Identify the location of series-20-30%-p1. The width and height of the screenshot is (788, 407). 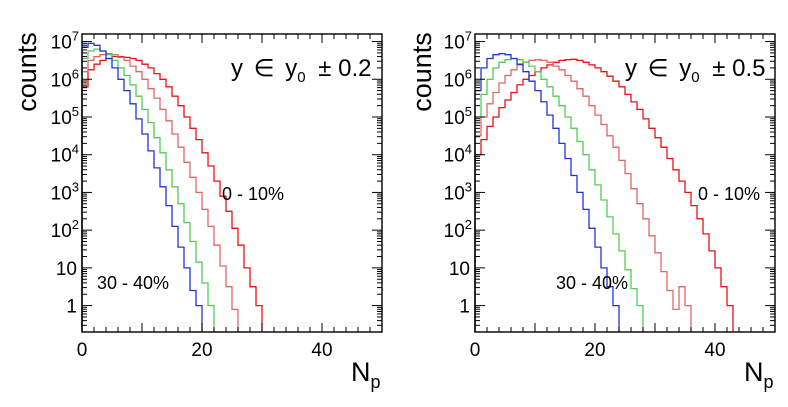
(559, 194).